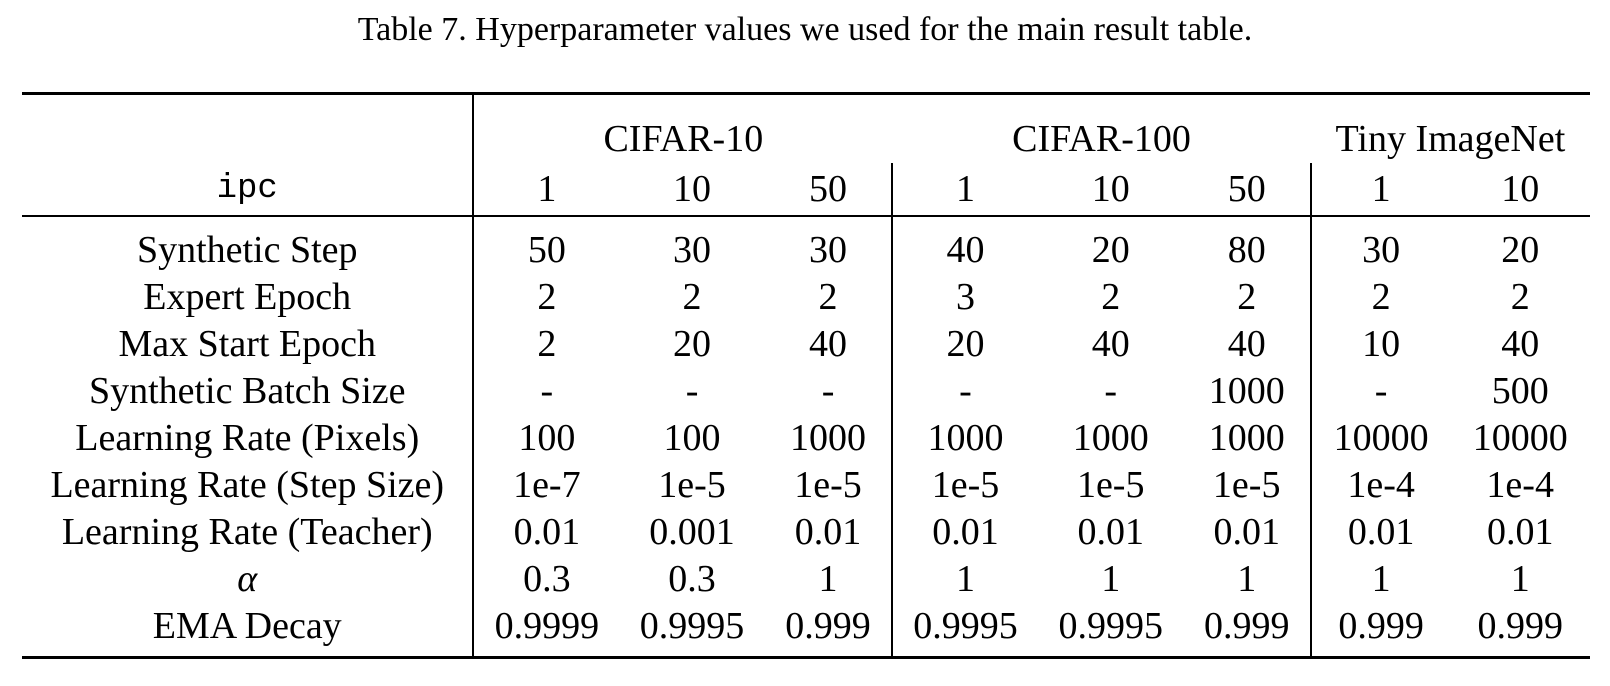 The image size is (1610, 686). Describe the element at coordinates (964, 297) in the screenshot. I see `table-cell: 3` at that location.